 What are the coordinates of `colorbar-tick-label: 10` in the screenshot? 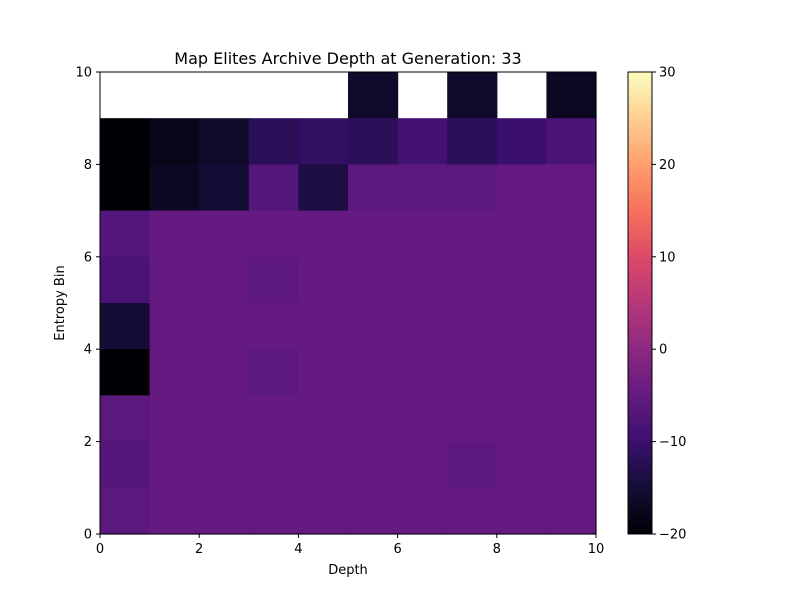 It's located at (667, 257).